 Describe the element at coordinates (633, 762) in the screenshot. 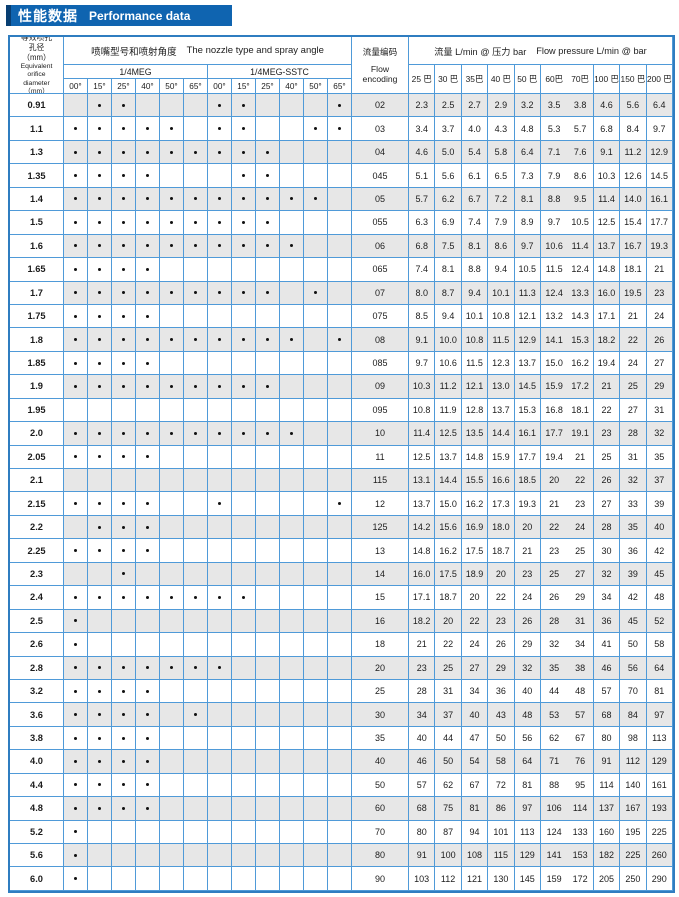

I see `flow-value-cell: 112` at that location.